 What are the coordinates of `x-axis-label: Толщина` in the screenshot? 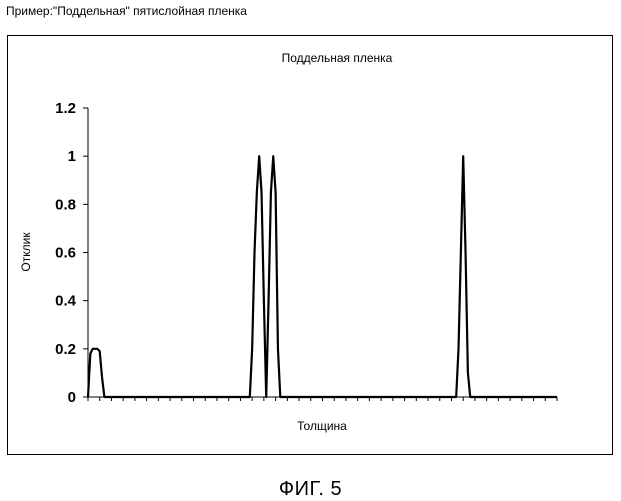 It's located at (322, 426).